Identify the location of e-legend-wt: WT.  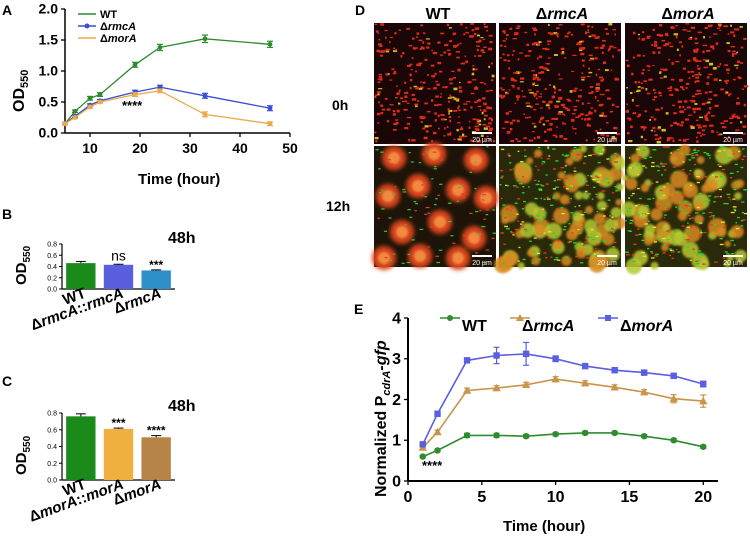
(474, 326).